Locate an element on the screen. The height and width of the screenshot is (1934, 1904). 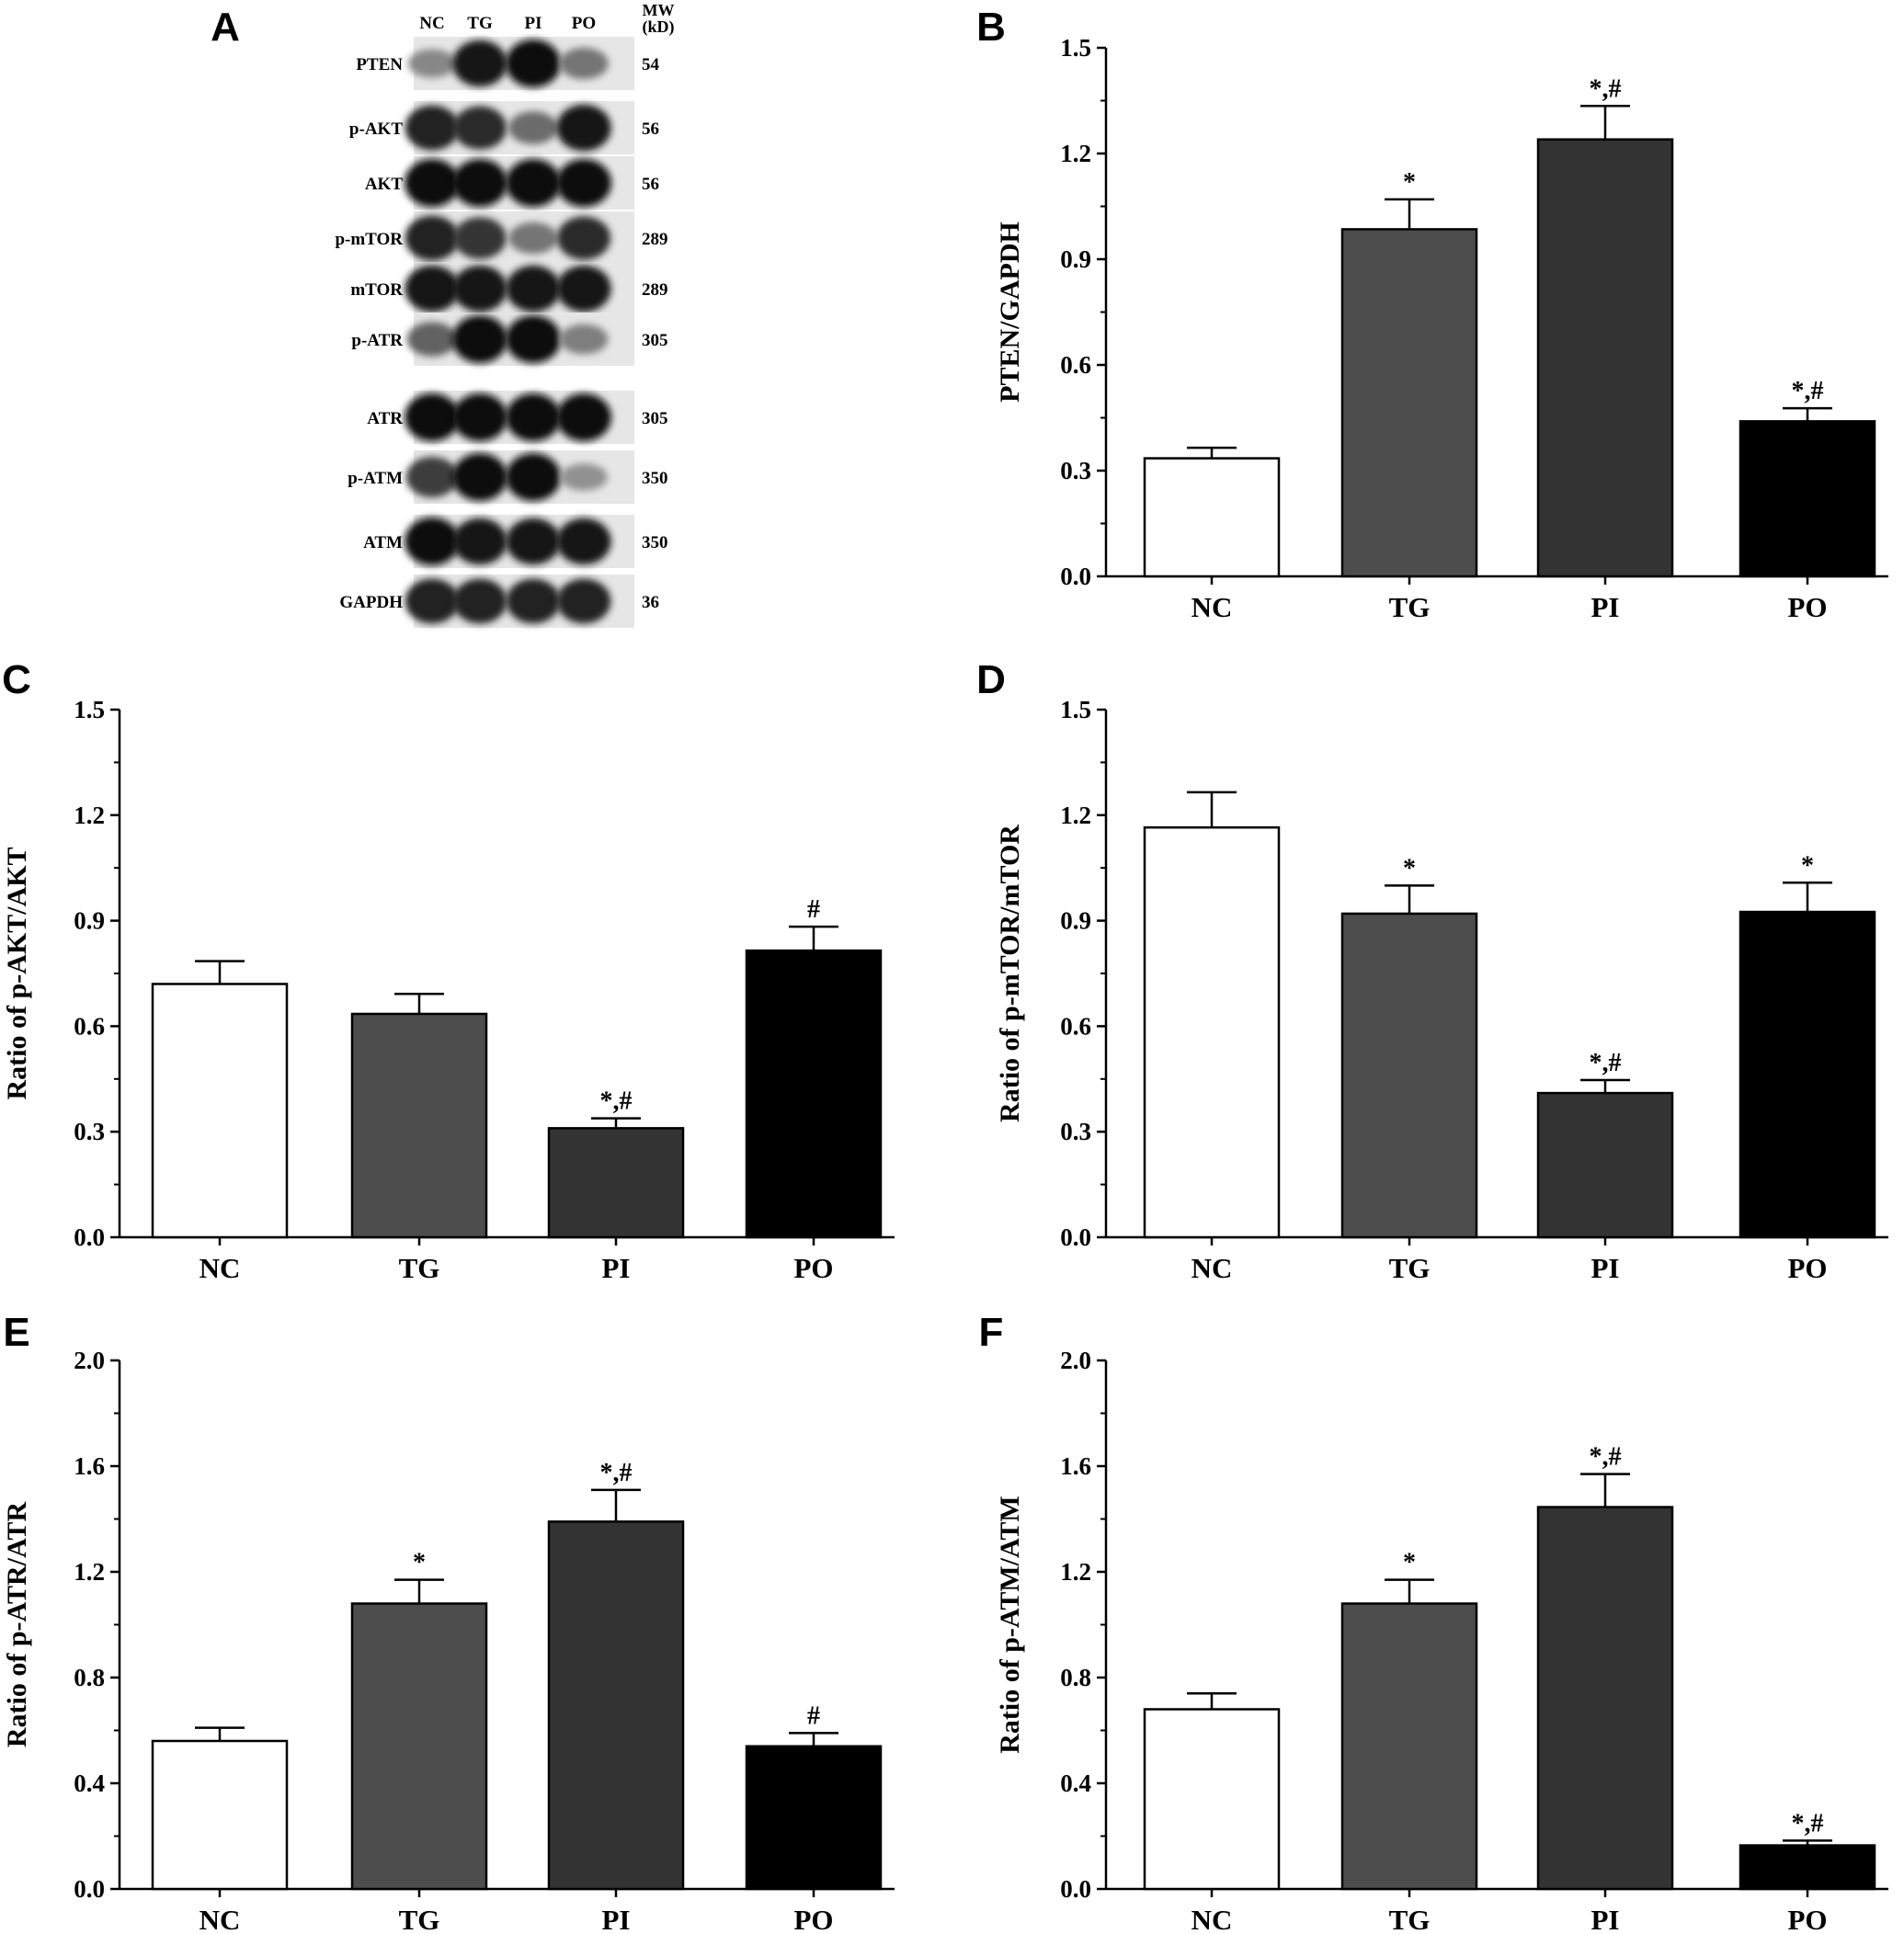
panel-label-b: B is located at coordinates (991, 27).